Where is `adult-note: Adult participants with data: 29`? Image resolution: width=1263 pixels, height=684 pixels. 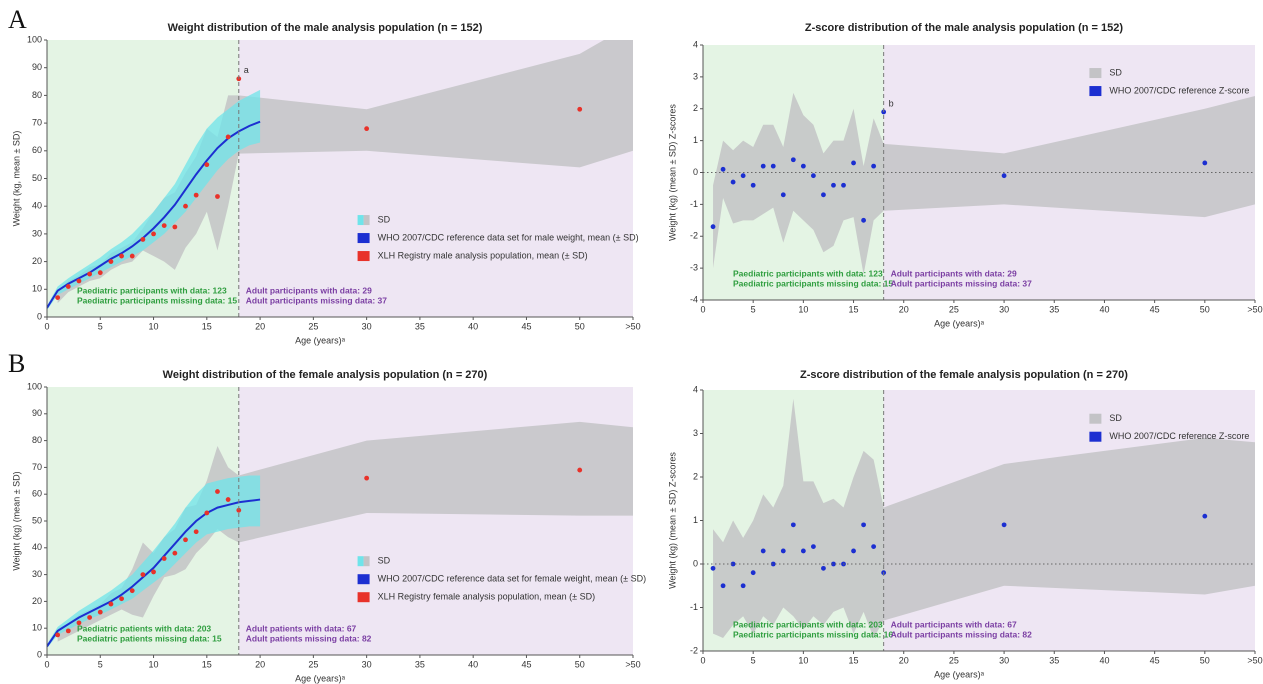 adult-note: Adult participants with data: 29 is located at coordinates (954, 273).